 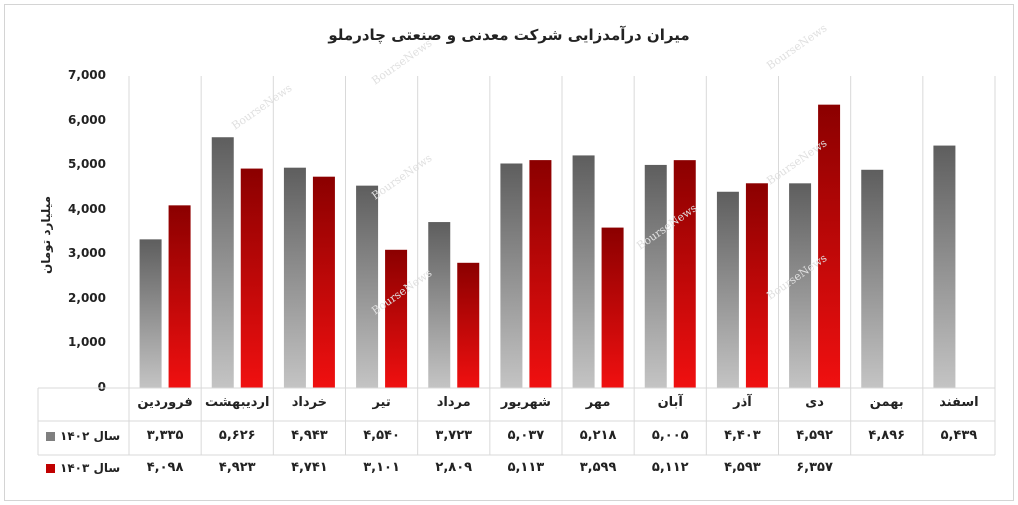 I want to click on legend-entry: سال ۱۴۰۲, so click(x=83, y=436).